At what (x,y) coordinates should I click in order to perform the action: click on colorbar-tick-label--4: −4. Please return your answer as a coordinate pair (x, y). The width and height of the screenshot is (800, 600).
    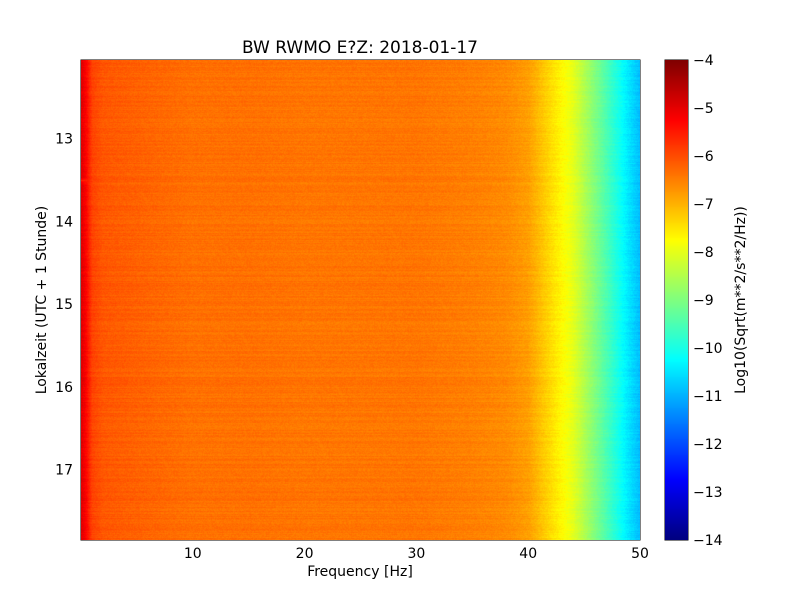
    Looking at the image, I should click on (703, 61).